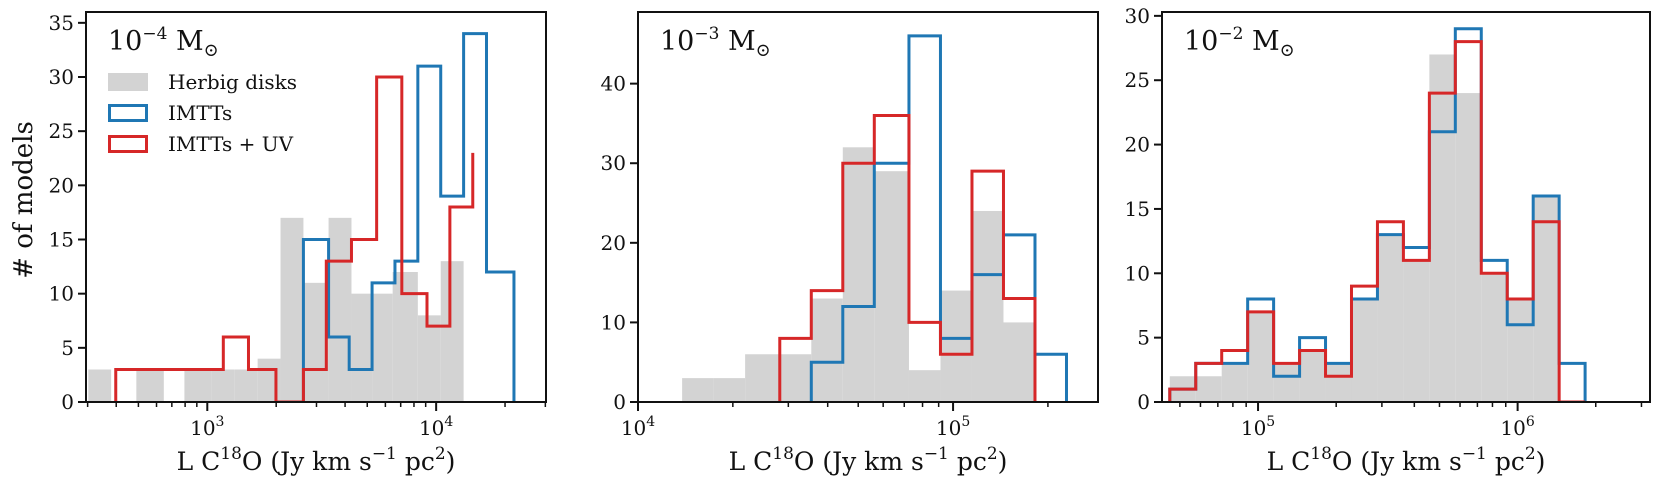 Image resolution: width=1661 pixels, height=486 pixels. Describe the element at coordinates (715, 42) in the screenshot. I see `panel-title: 10−3 M⊙` at that location.